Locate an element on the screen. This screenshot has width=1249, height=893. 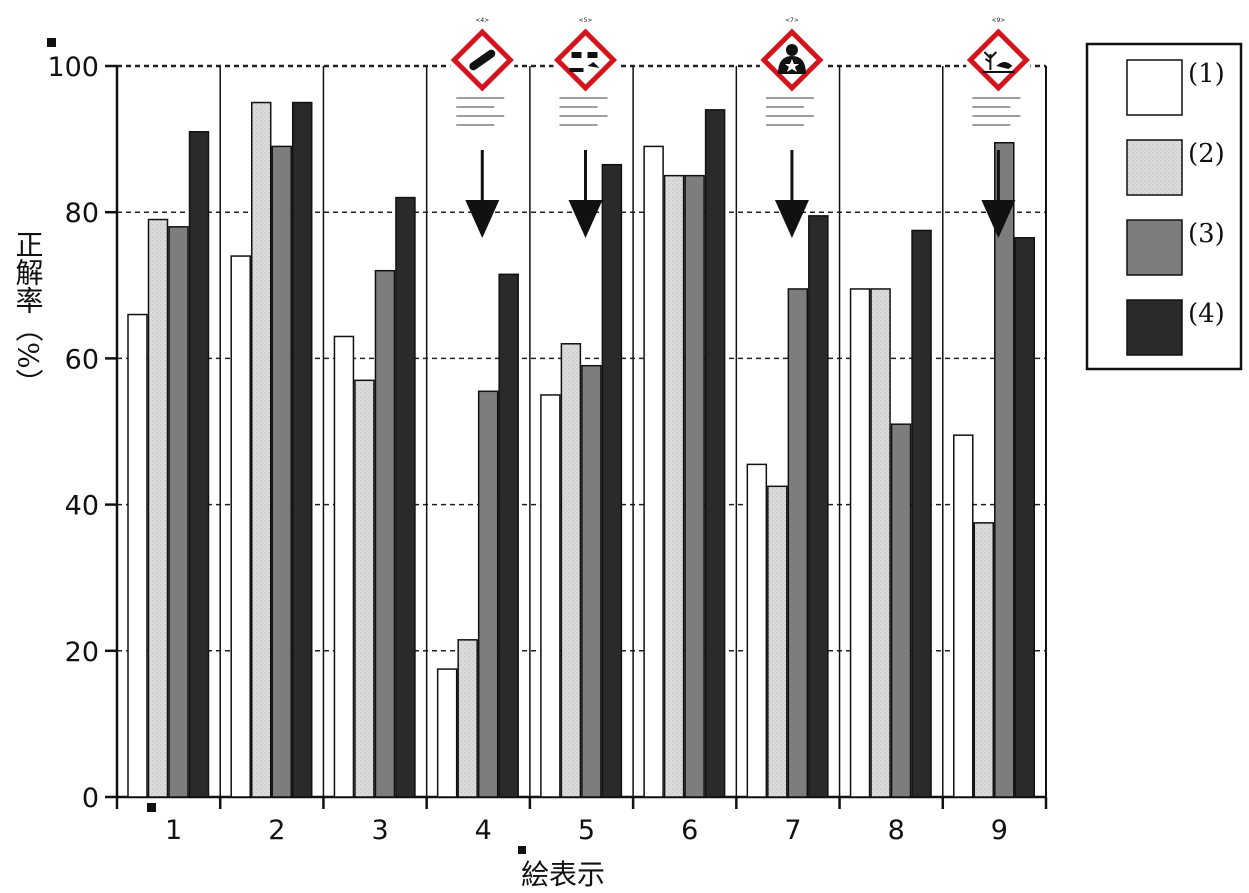
pictogram-annotations: <4> <5> <7> <9> is located at coordinates (740, 127).